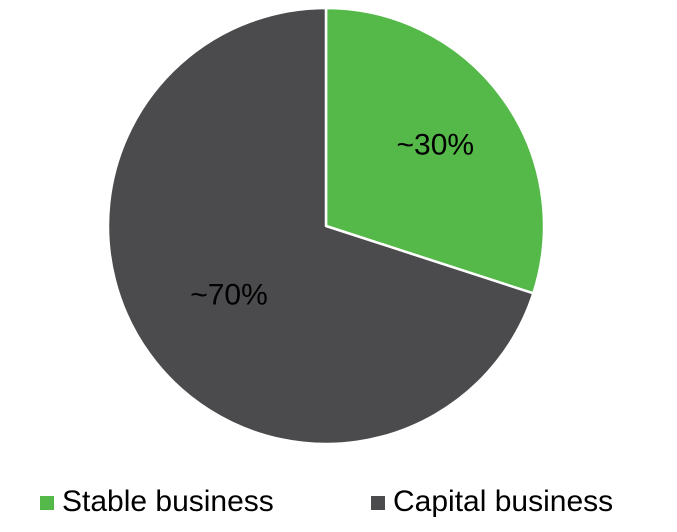  Describe the element at coordinates (332, 220) in the screenshot. I see `pie-data-labels: ~30% ~70%` at that location.